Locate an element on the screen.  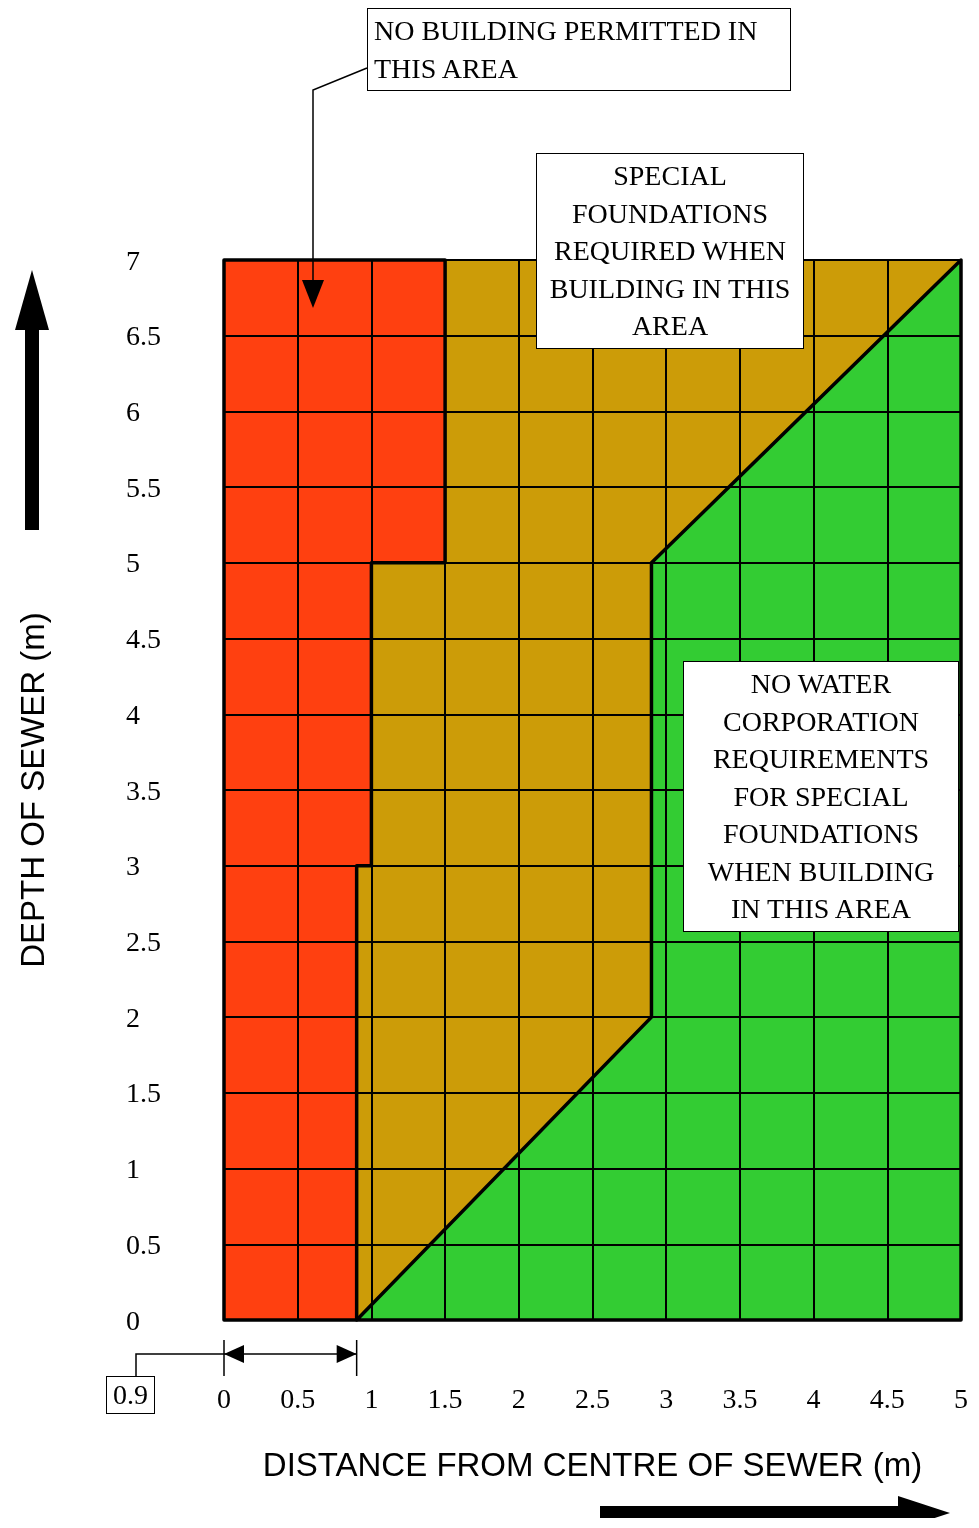
x-tick-label: 1 is located at coordinates (371, 1398).